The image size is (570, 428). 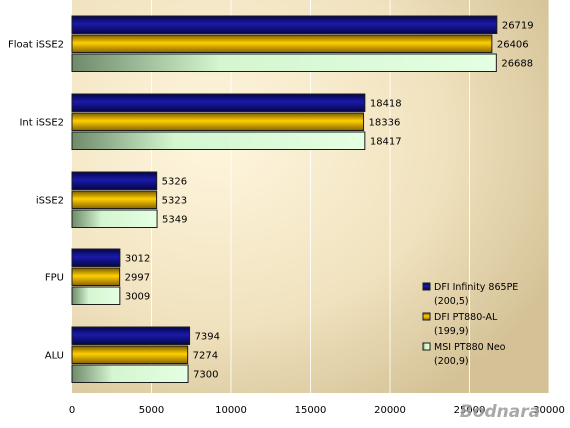 I want to click on category-label: FPU, so click(x=54, y=277).